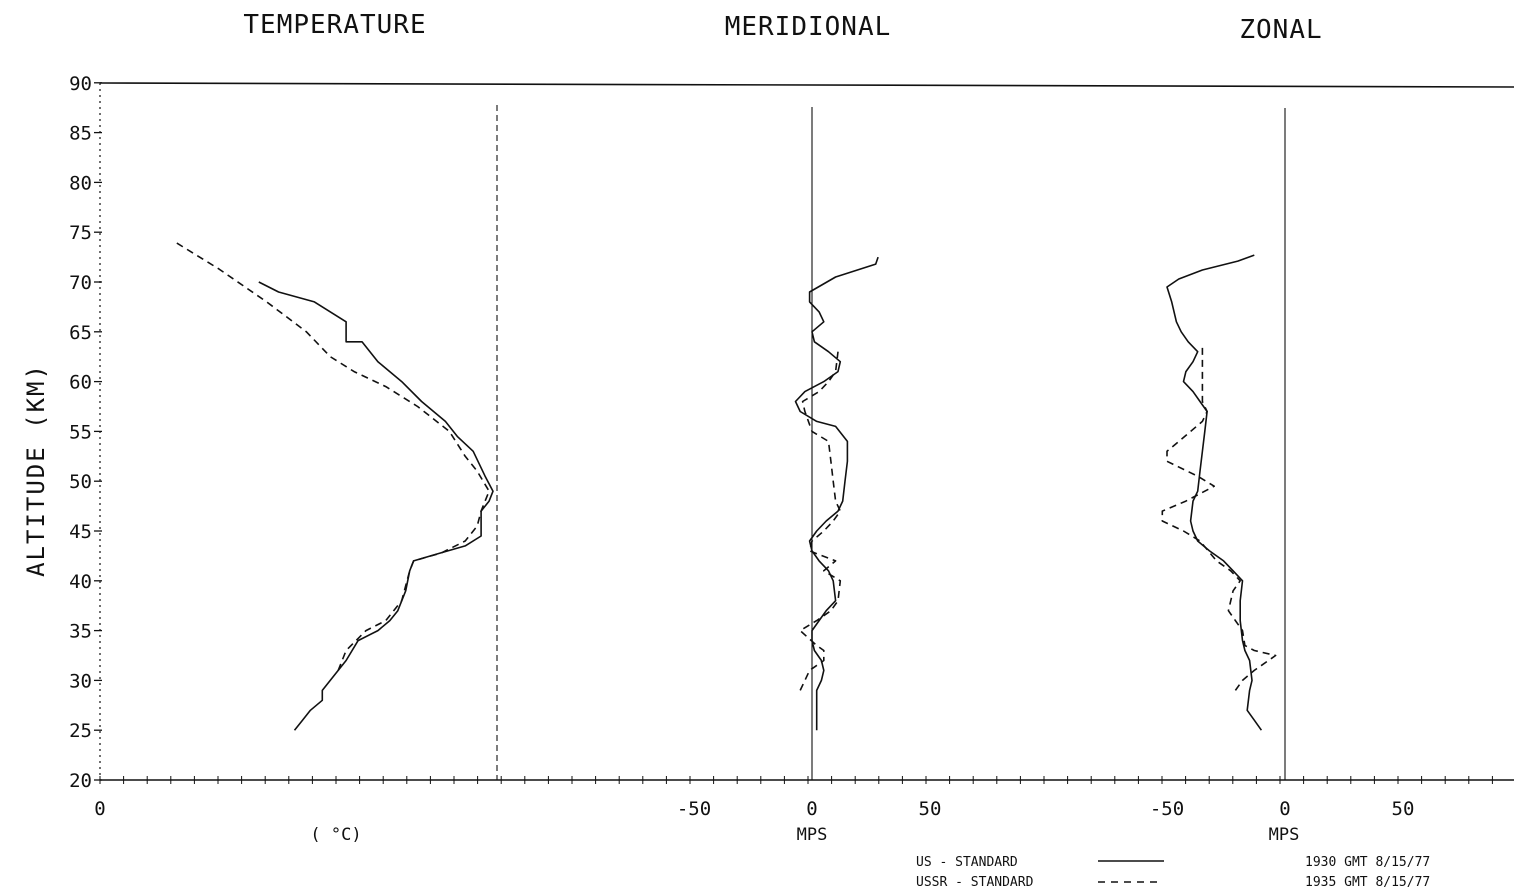  I want to click on temperature-ussr-series-line, so click(332, 456).